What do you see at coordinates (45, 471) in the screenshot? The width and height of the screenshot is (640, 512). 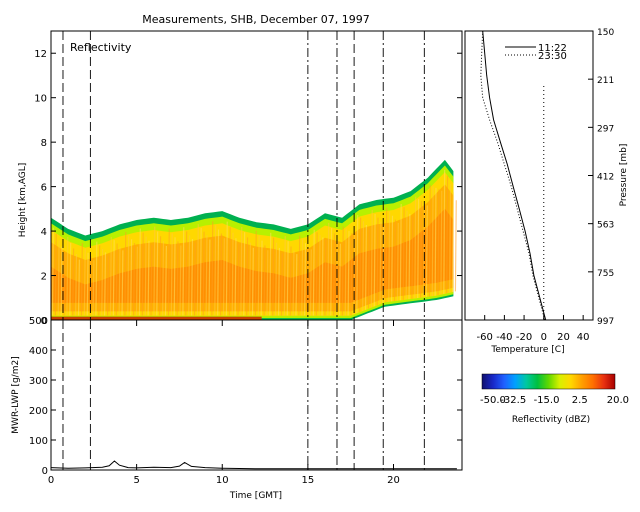 I see `lwp-tick-label: 0` at bounding box center [45, 471].